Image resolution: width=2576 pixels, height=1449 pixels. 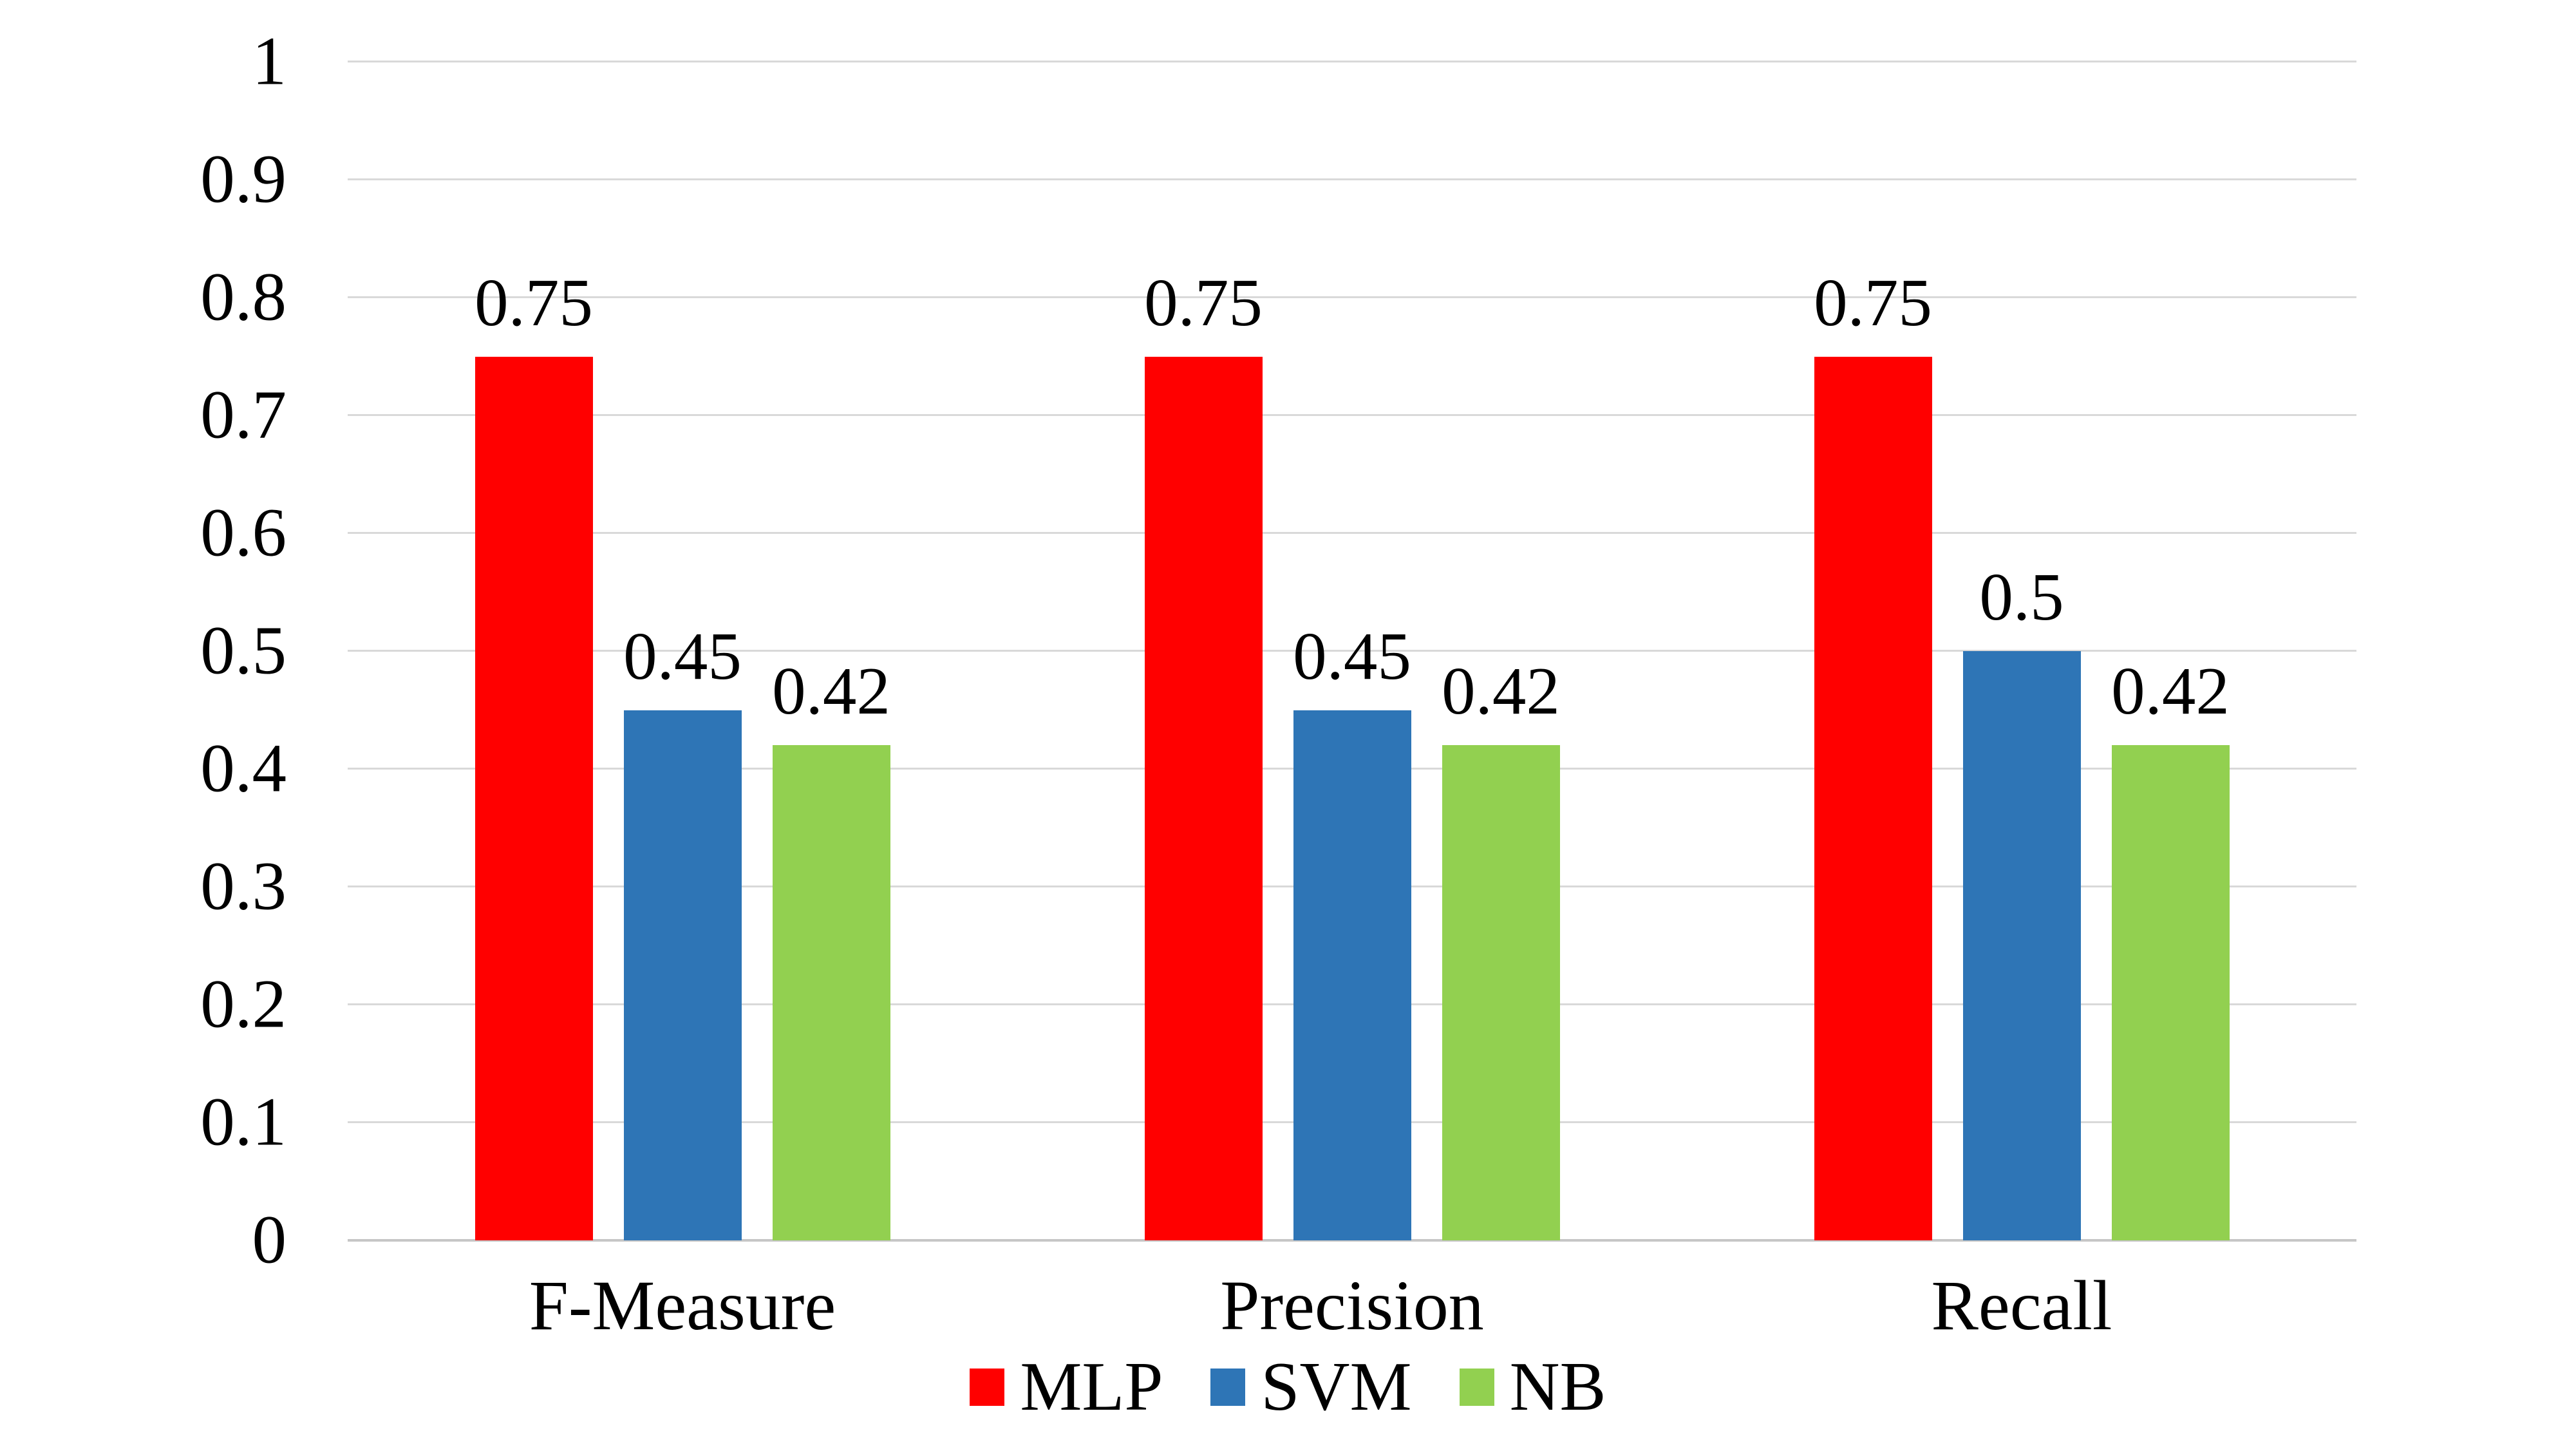 I want to click on bar-mlp-precision, so click(x=1203, y=798).